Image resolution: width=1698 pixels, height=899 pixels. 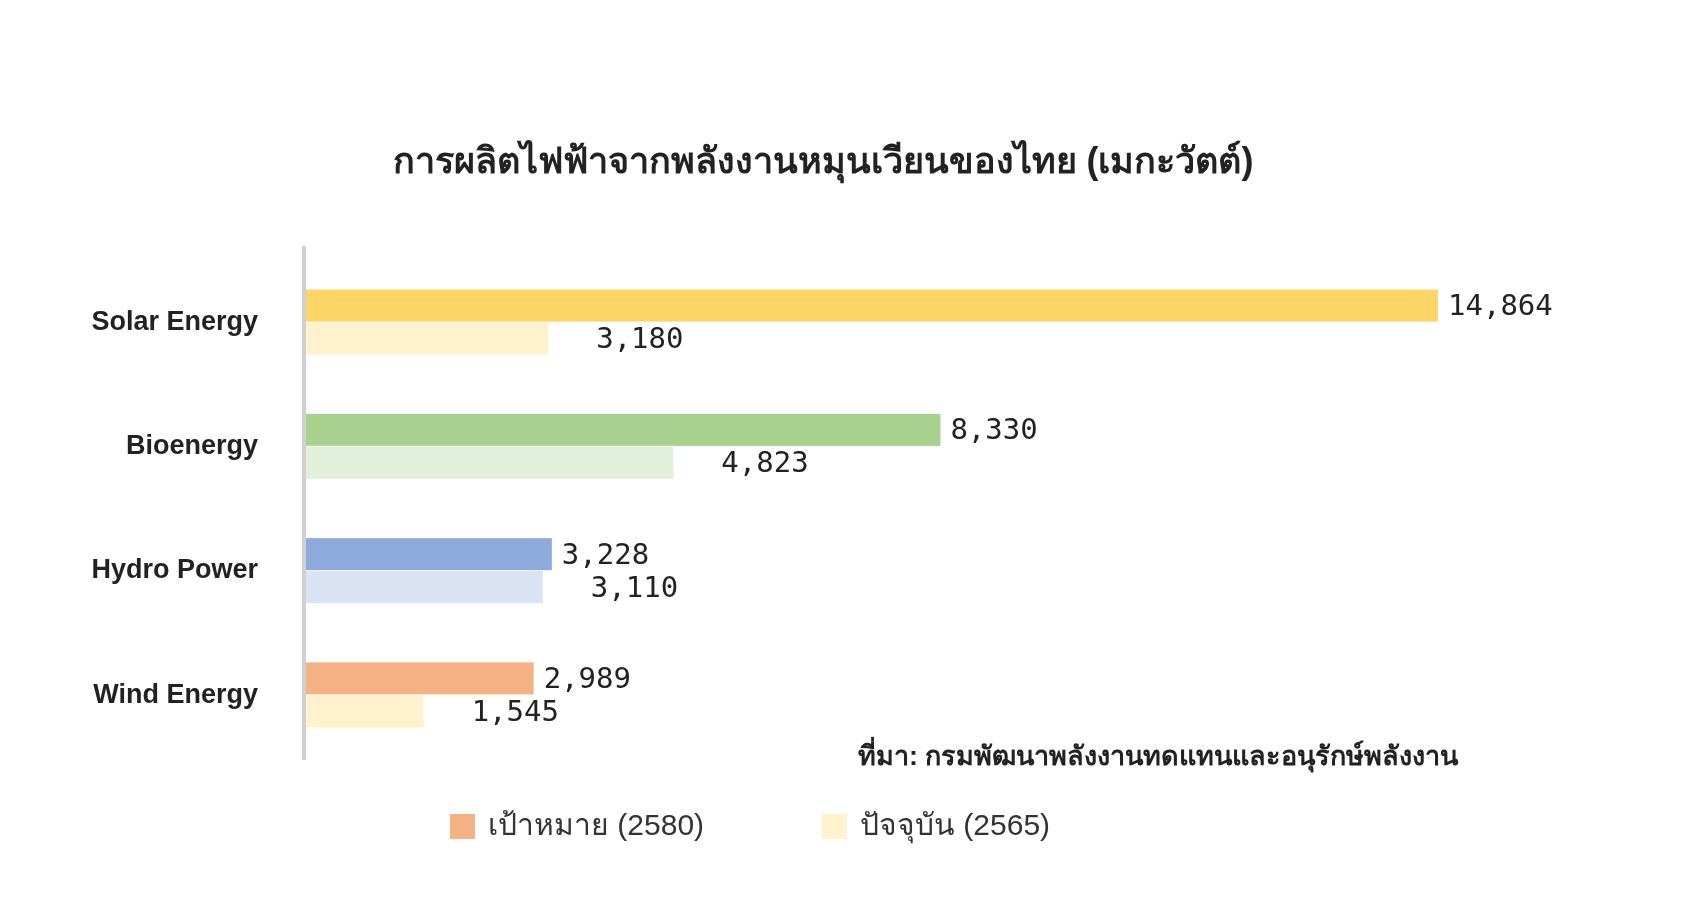 What do you see at coordinates (191, 444) in the screenshot?
I see `y-tick-label: Bioenergy` at bounding box center [191, 444].